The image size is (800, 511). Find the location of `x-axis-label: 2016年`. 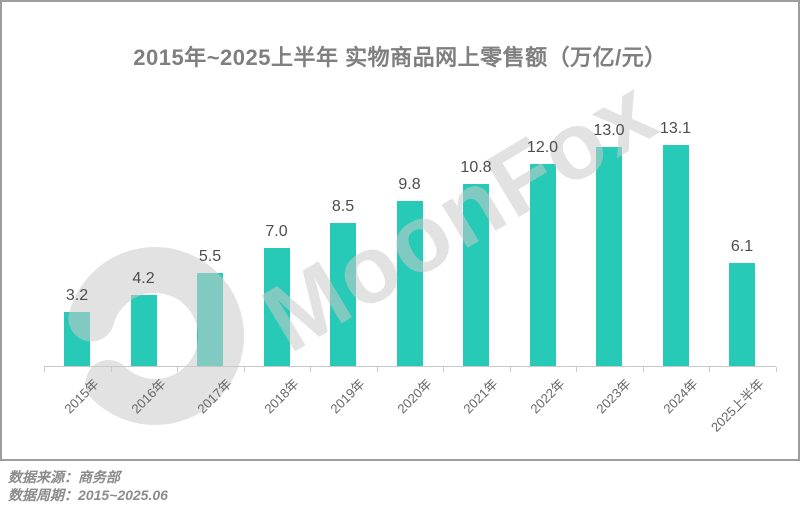

x-axis-label: 2016年 is located at coordinates (148, 396).